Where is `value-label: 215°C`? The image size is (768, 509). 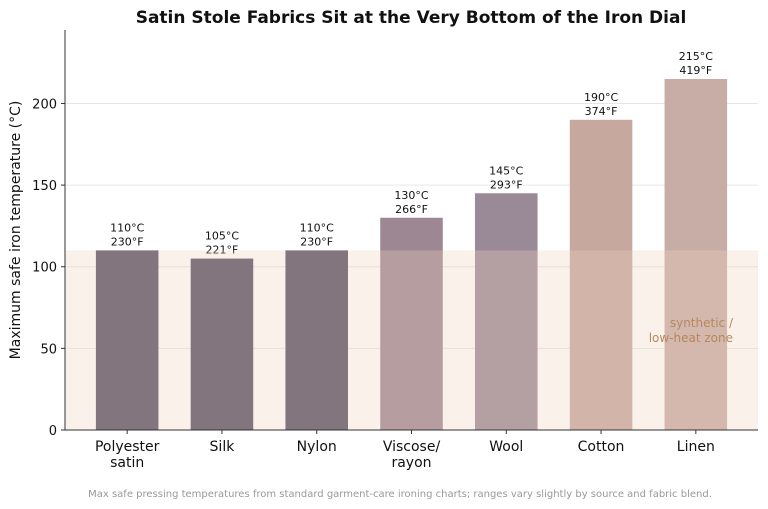 value-label: 215°C is located at coordinates (696, 56).